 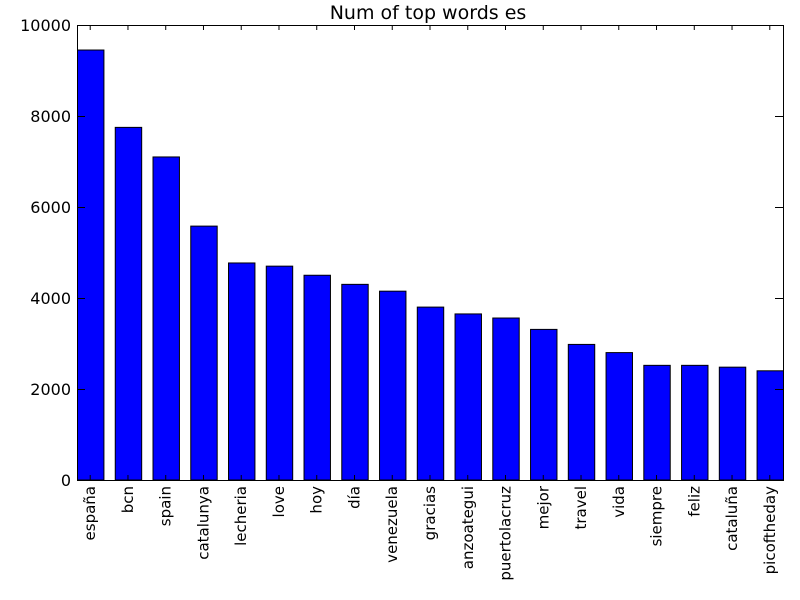 What do you see at coordinates (90, 513) in the screenshot?
I see `category-label: españa` at bounding box center [90, 513].